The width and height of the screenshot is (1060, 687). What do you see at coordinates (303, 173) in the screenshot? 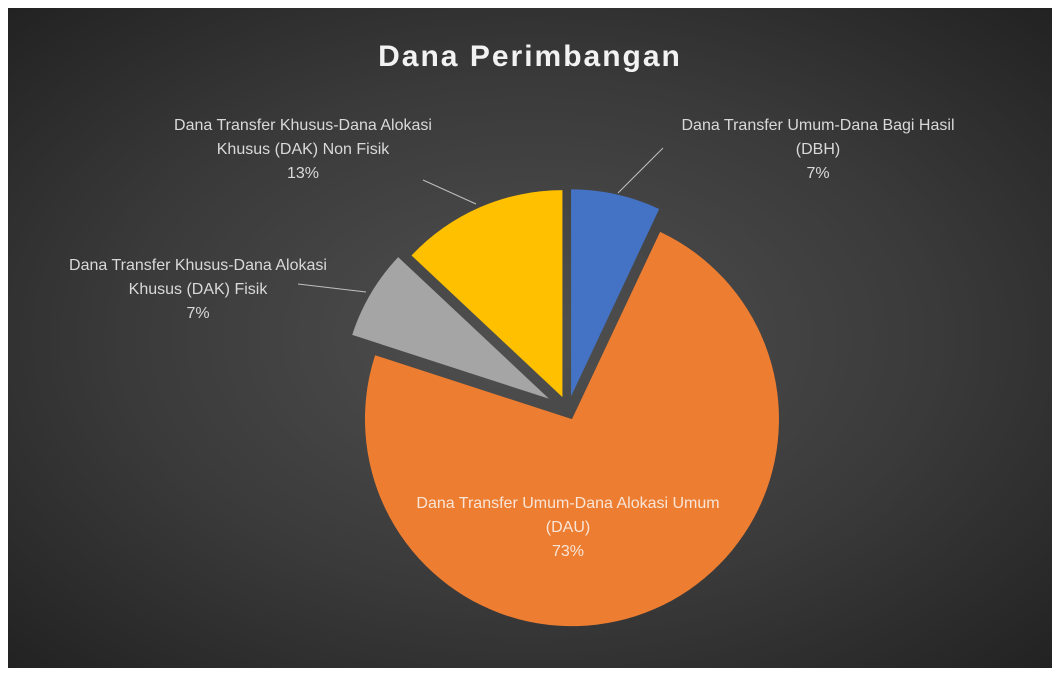
I see `data-label-value: 13%` at bounding box center [303, 173].